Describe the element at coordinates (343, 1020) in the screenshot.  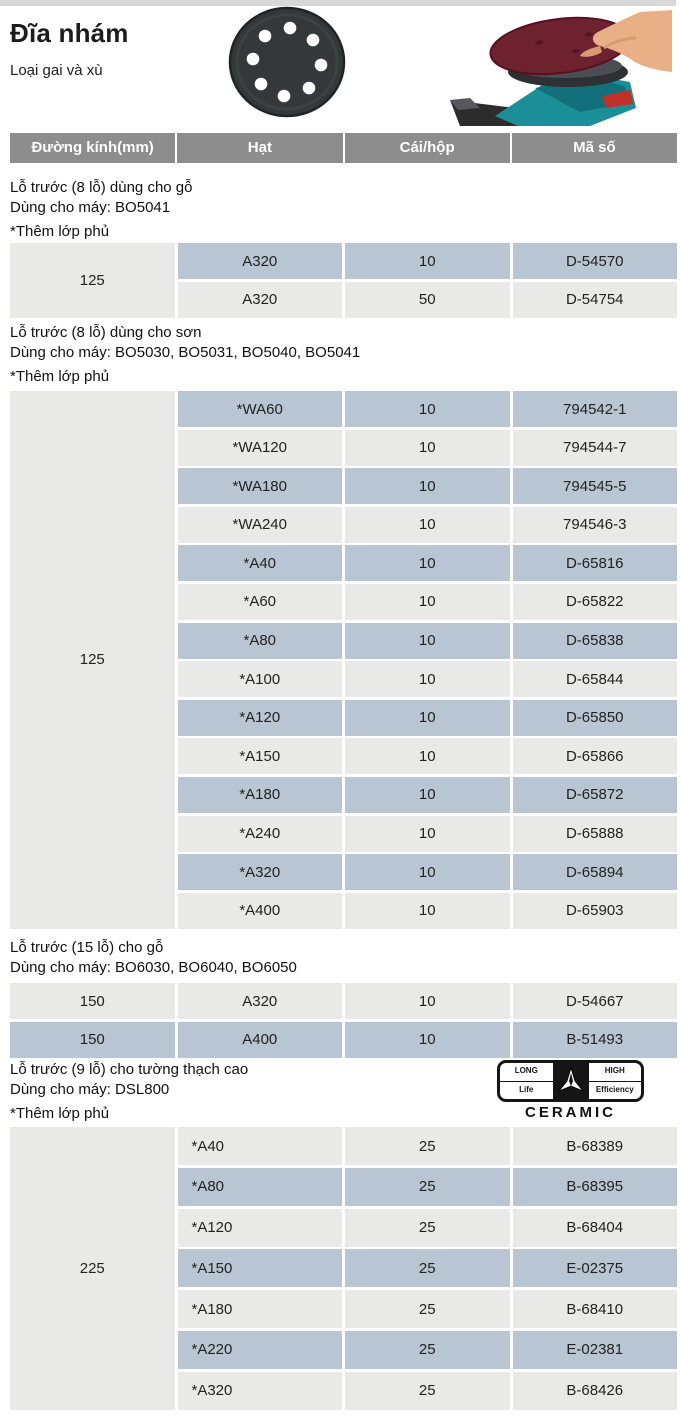
I see `table-15-holes-wood: 150 A320 10 D-54667 150 A400 10 B-51493` at that location.